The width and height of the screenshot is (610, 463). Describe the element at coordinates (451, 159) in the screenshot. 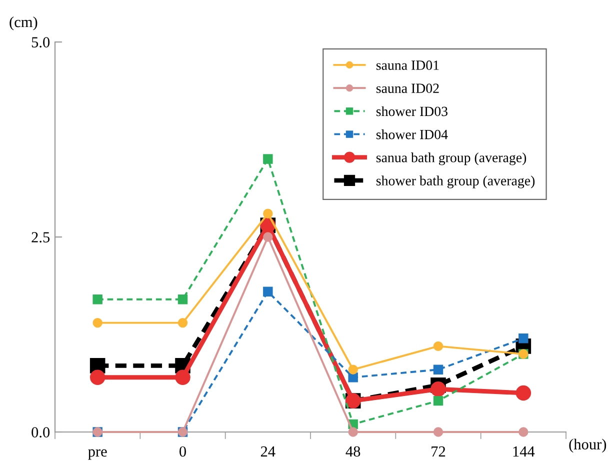

I see `legend-label: sanua bath group (average)` at that location.